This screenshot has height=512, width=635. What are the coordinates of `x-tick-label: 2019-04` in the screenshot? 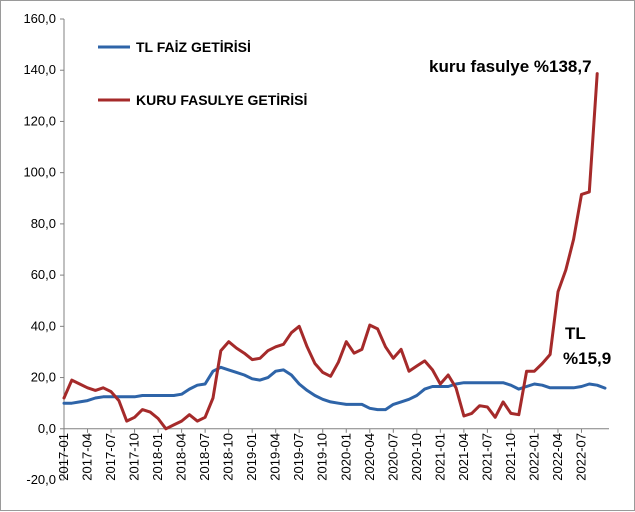 It's located at (275, 457).